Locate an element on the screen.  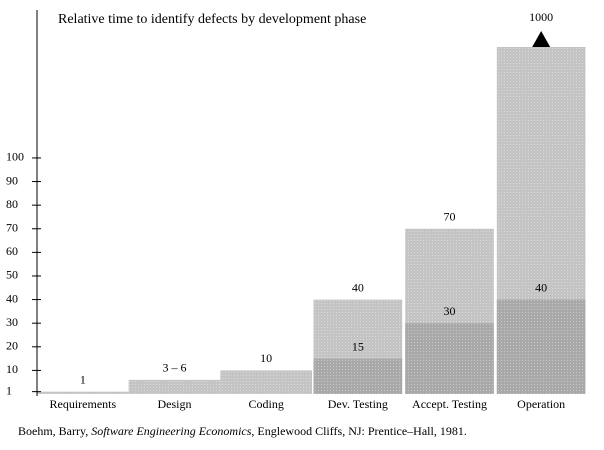
y-tick-label: 30 is located at coordinates (12, 322).